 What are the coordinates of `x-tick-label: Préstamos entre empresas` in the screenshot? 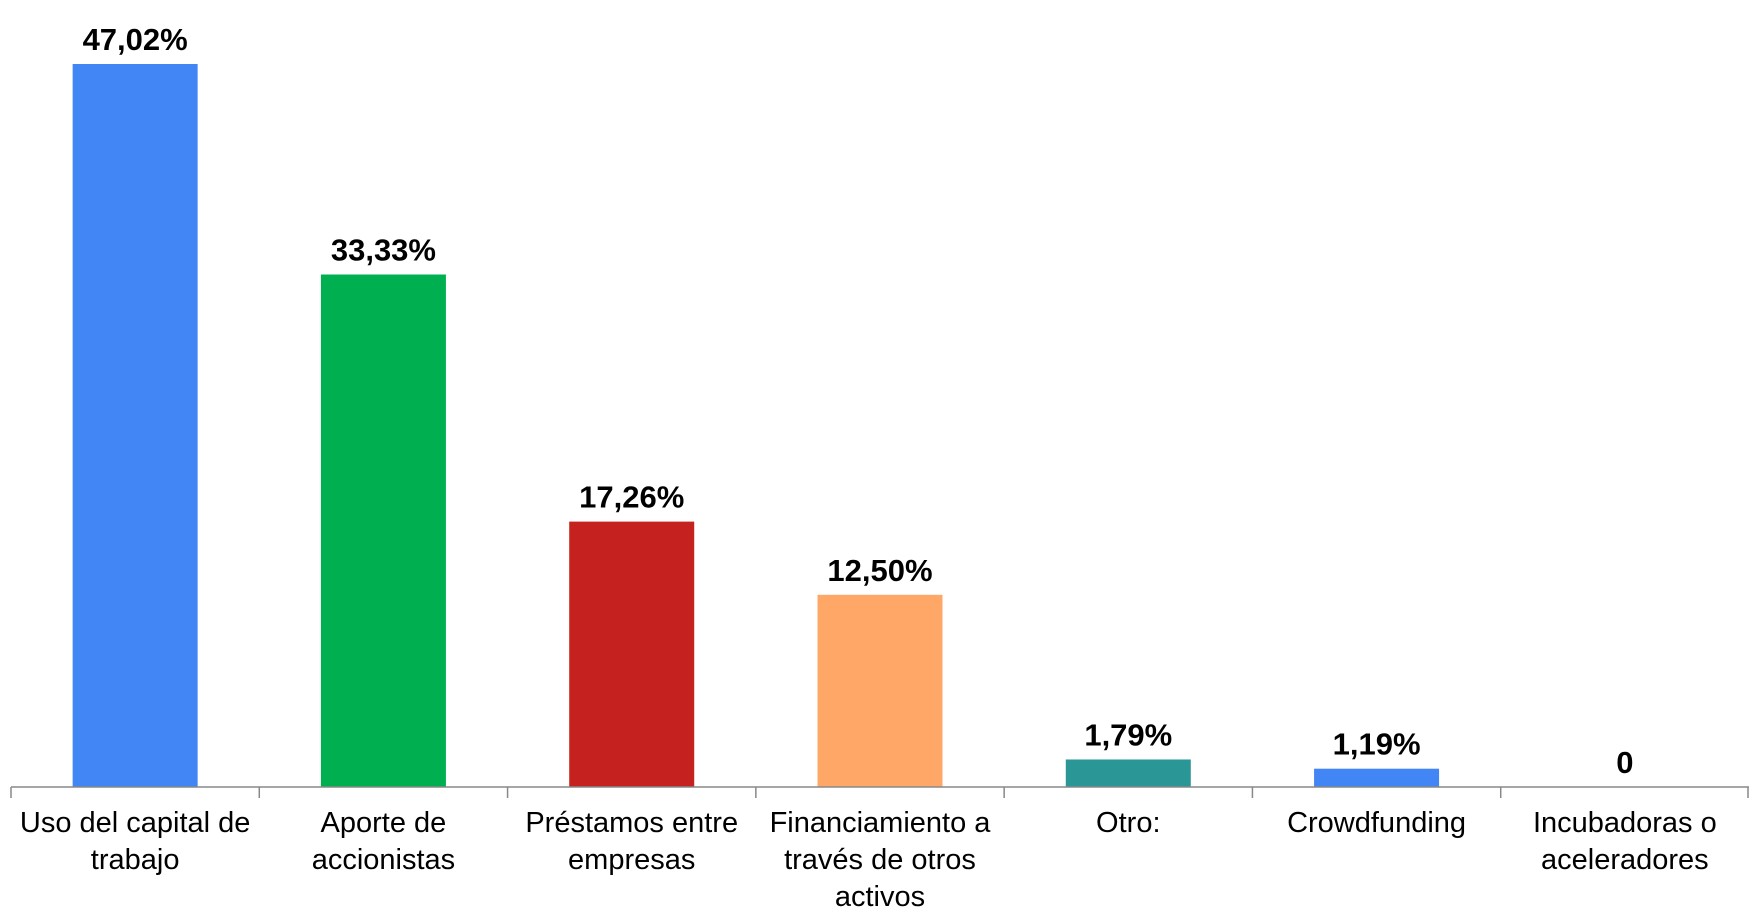 It's located at (632, 841).